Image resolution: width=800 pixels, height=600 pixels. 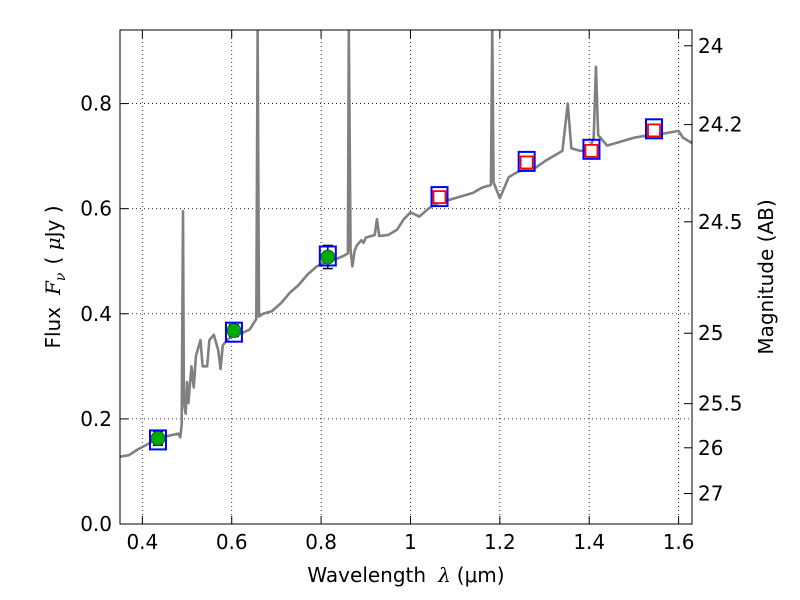 I want to click on mag-tick-label: 24.5, so click(x=720, y=222).